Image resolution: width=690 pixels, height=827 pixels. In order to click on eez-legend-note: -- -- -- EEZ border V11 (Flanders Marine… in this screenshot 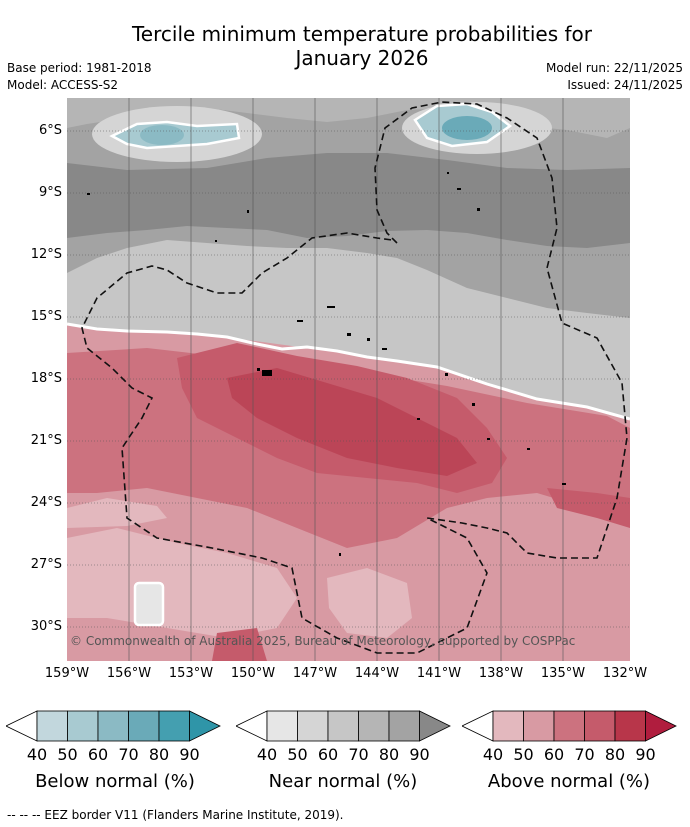, I will do `click(175, 815)`.